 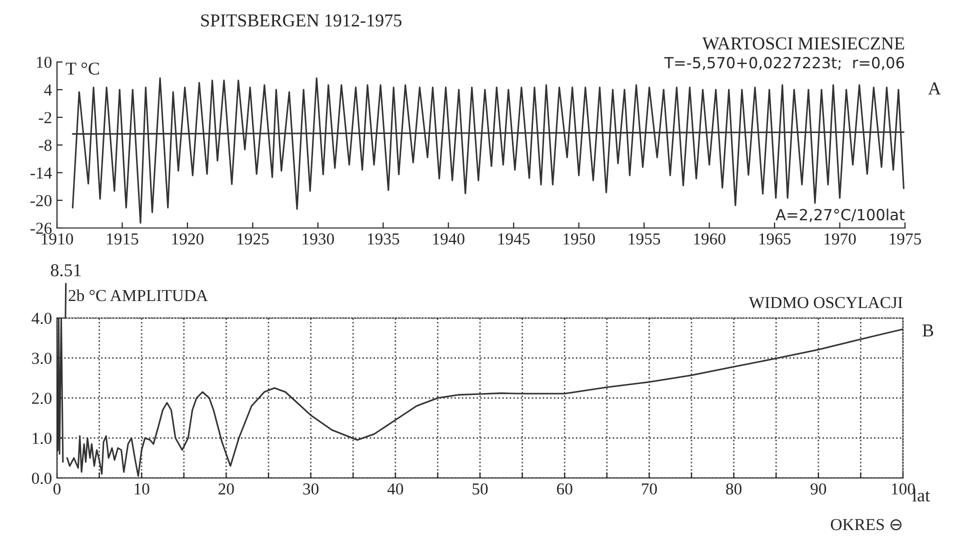 I want to click on y-tick-label: 2.0, so click(x=42, y=398).